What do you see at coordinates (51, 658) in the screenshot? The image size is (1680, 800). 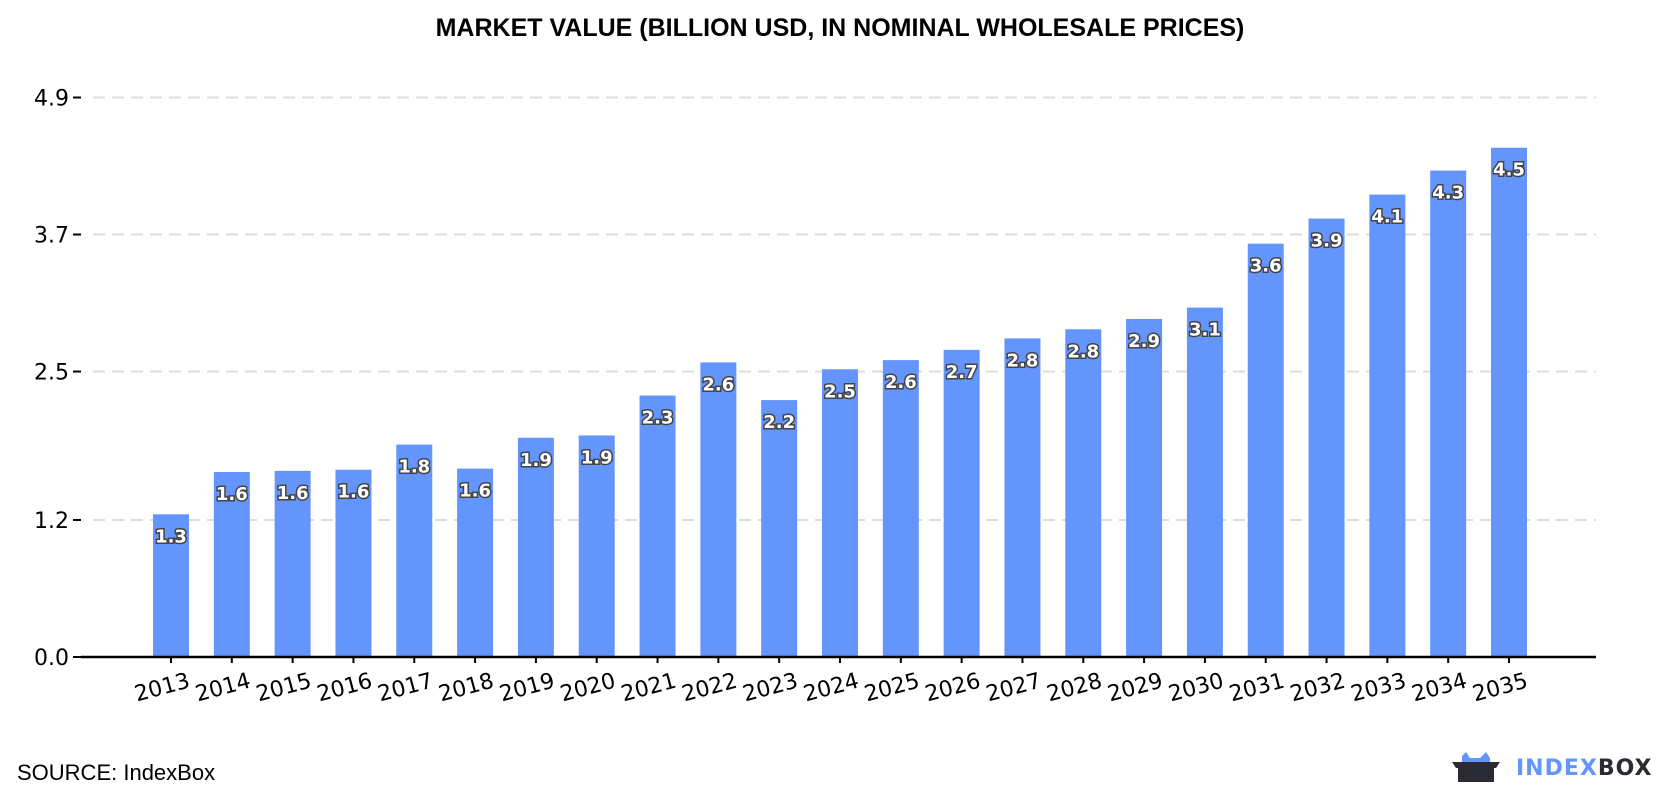 I see `y-tick-label: 0.0` at bounding box center [51, 658].